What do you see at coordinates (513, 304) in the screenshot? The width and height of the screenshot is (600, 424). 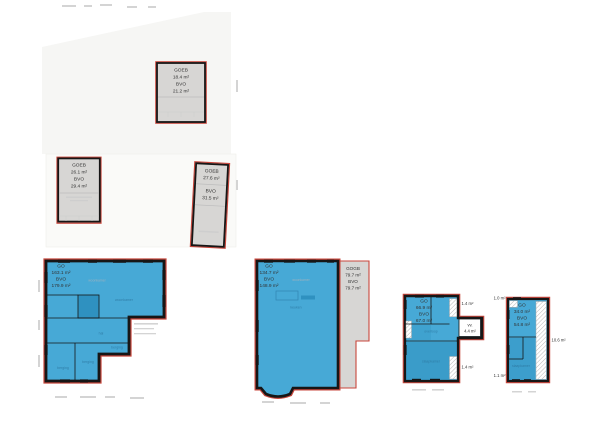 I see `floor4-hatch-corner` at bounding box center [513, 304].